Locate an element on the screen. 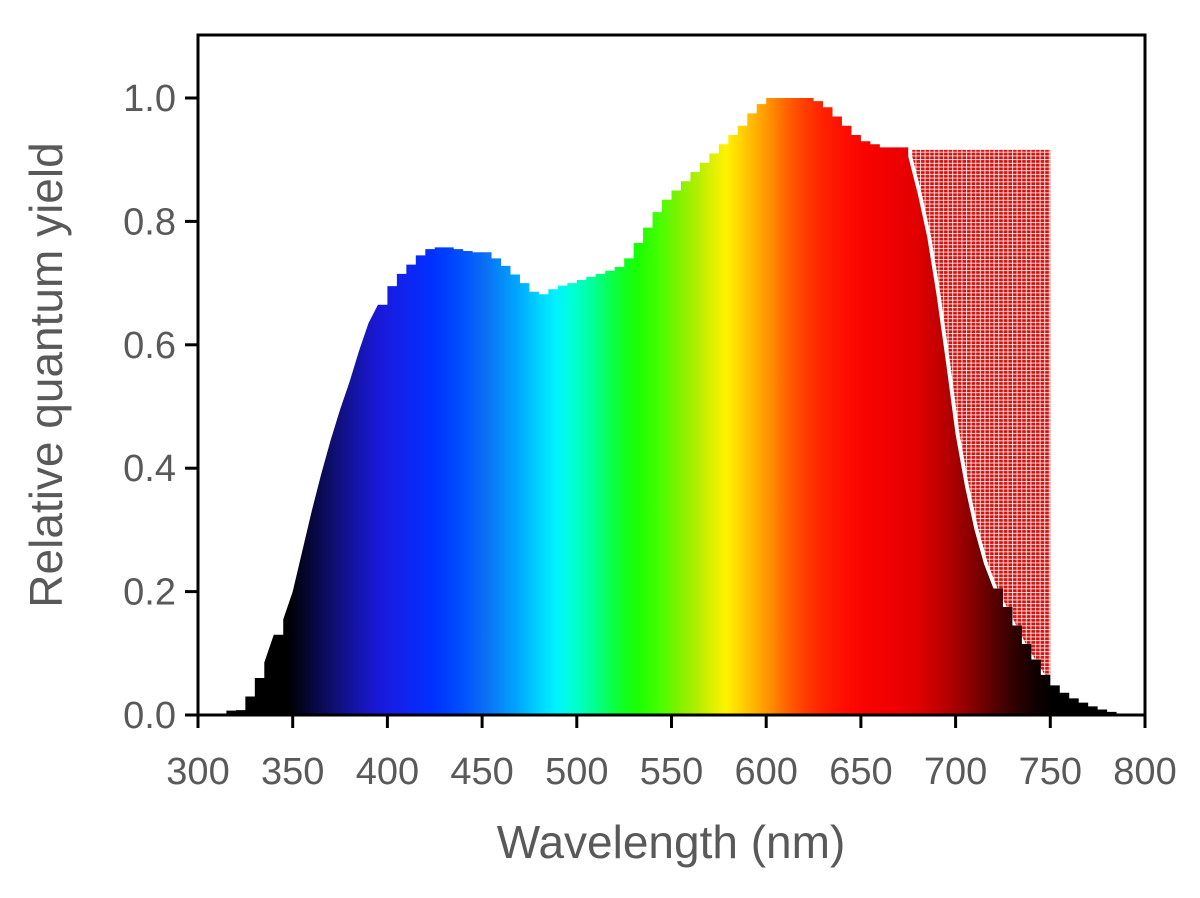 This screenshot has width=1200, height=898. x-tick-label: 550 is located at coordinates (671, 772).